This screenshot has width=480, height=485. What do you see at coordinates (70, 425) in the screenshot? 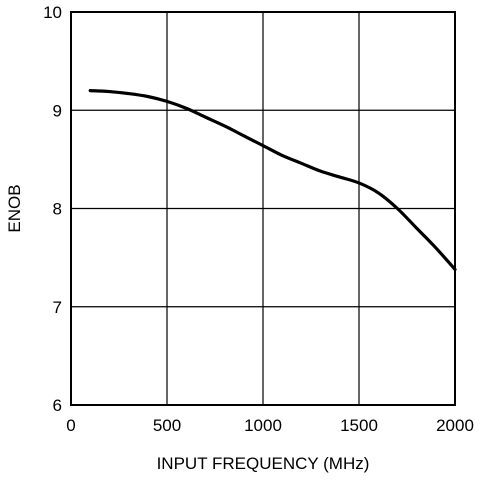
I see `x-tick-label: 0` at bounding box center [70, 425].